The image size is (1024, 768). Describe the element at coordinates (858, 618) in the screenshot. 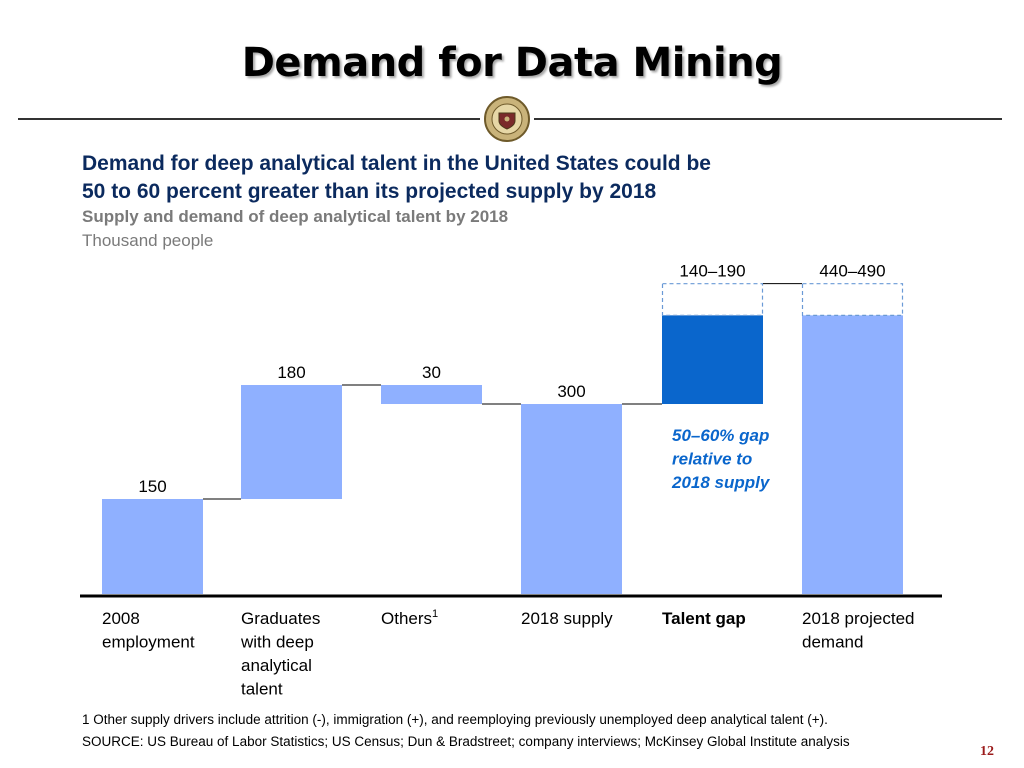

I see `category-label: 2018 projected` at that location.